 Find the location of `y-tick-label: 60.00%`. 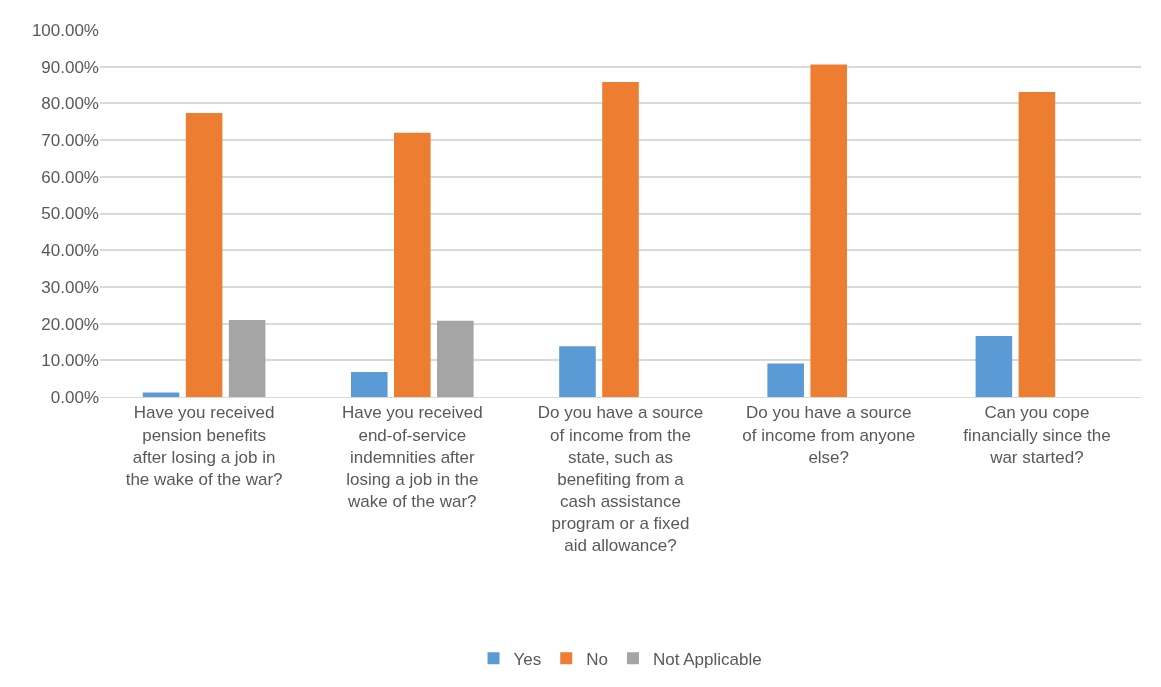

y-tick-label: 60.00% is located at coordinates (70, 177).